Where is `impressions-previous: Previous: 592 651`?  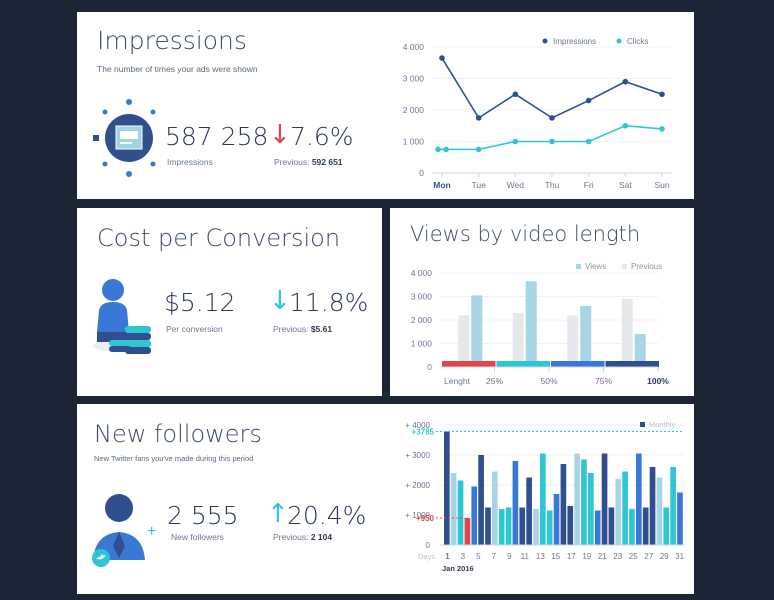
impressions-previous: Previous: 592 651 is located at coordinates (308, 162).